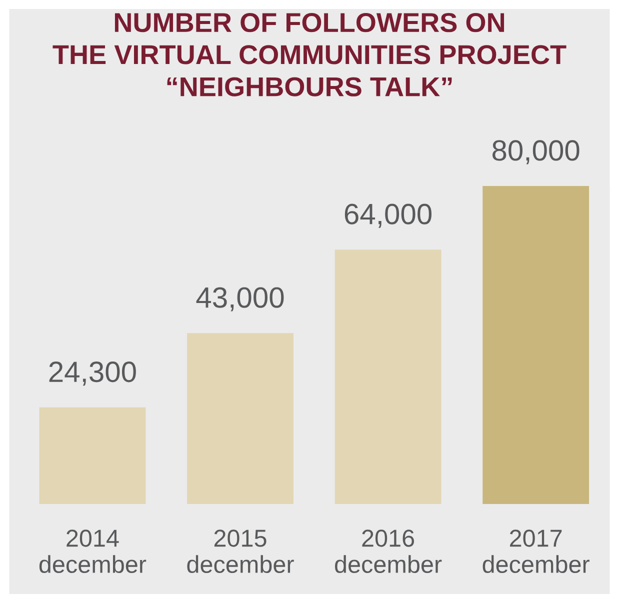 This screenshot has height=600, width=619. Describe the element at coordinates (388, 216) in the screenshot. I see `data-label: 64,000` at that location.